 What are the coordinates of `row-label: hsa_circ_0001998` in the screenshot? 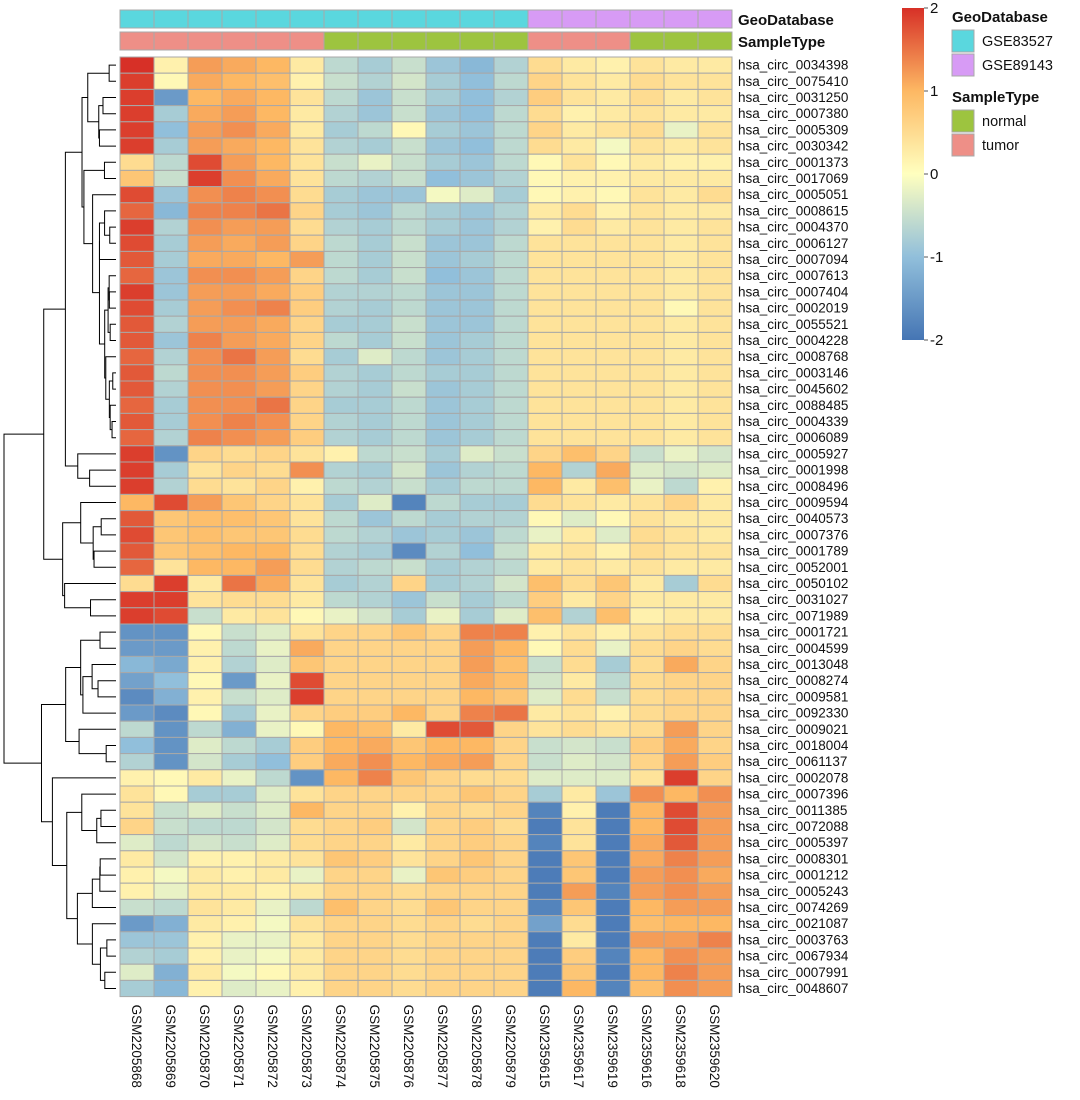 It's located at (793, 470).